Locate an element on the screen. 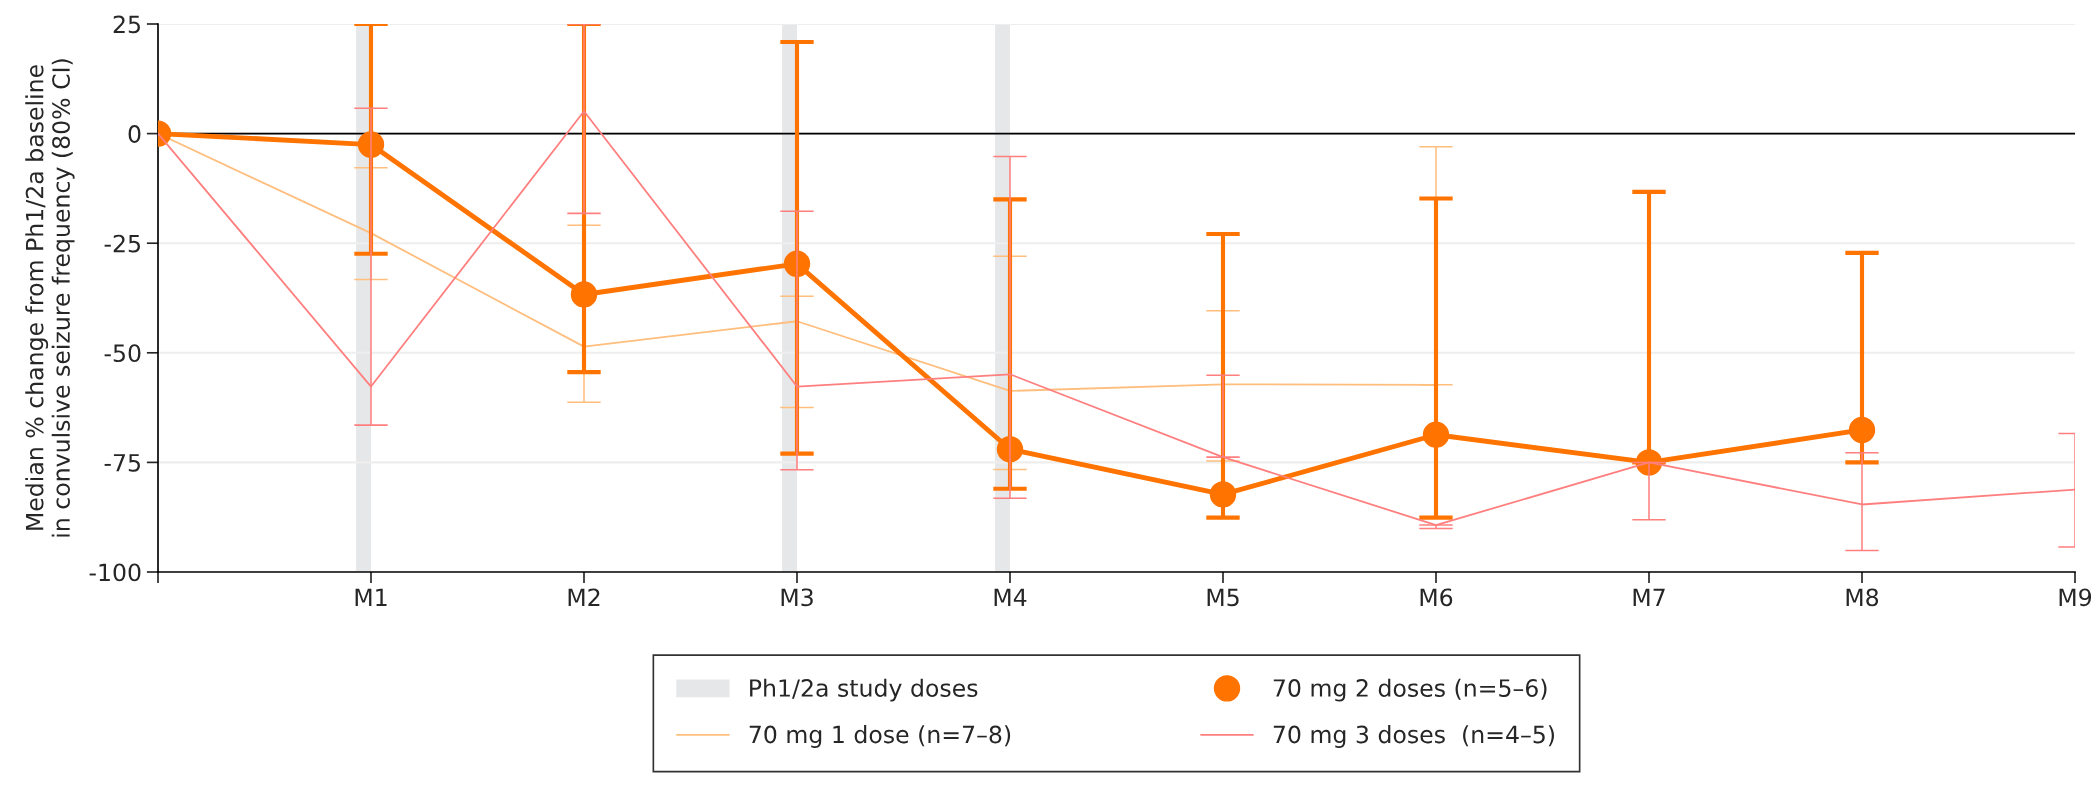 The image size is (2098, 797). y-tick-label: -25 is located at coordinates (122, 243).